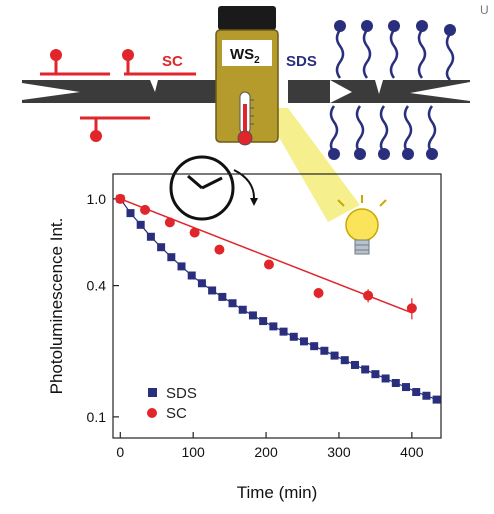 The width and height of the screenshot is (494, 514). I want to click on ws2-vial: WS2, so click(247, 76).